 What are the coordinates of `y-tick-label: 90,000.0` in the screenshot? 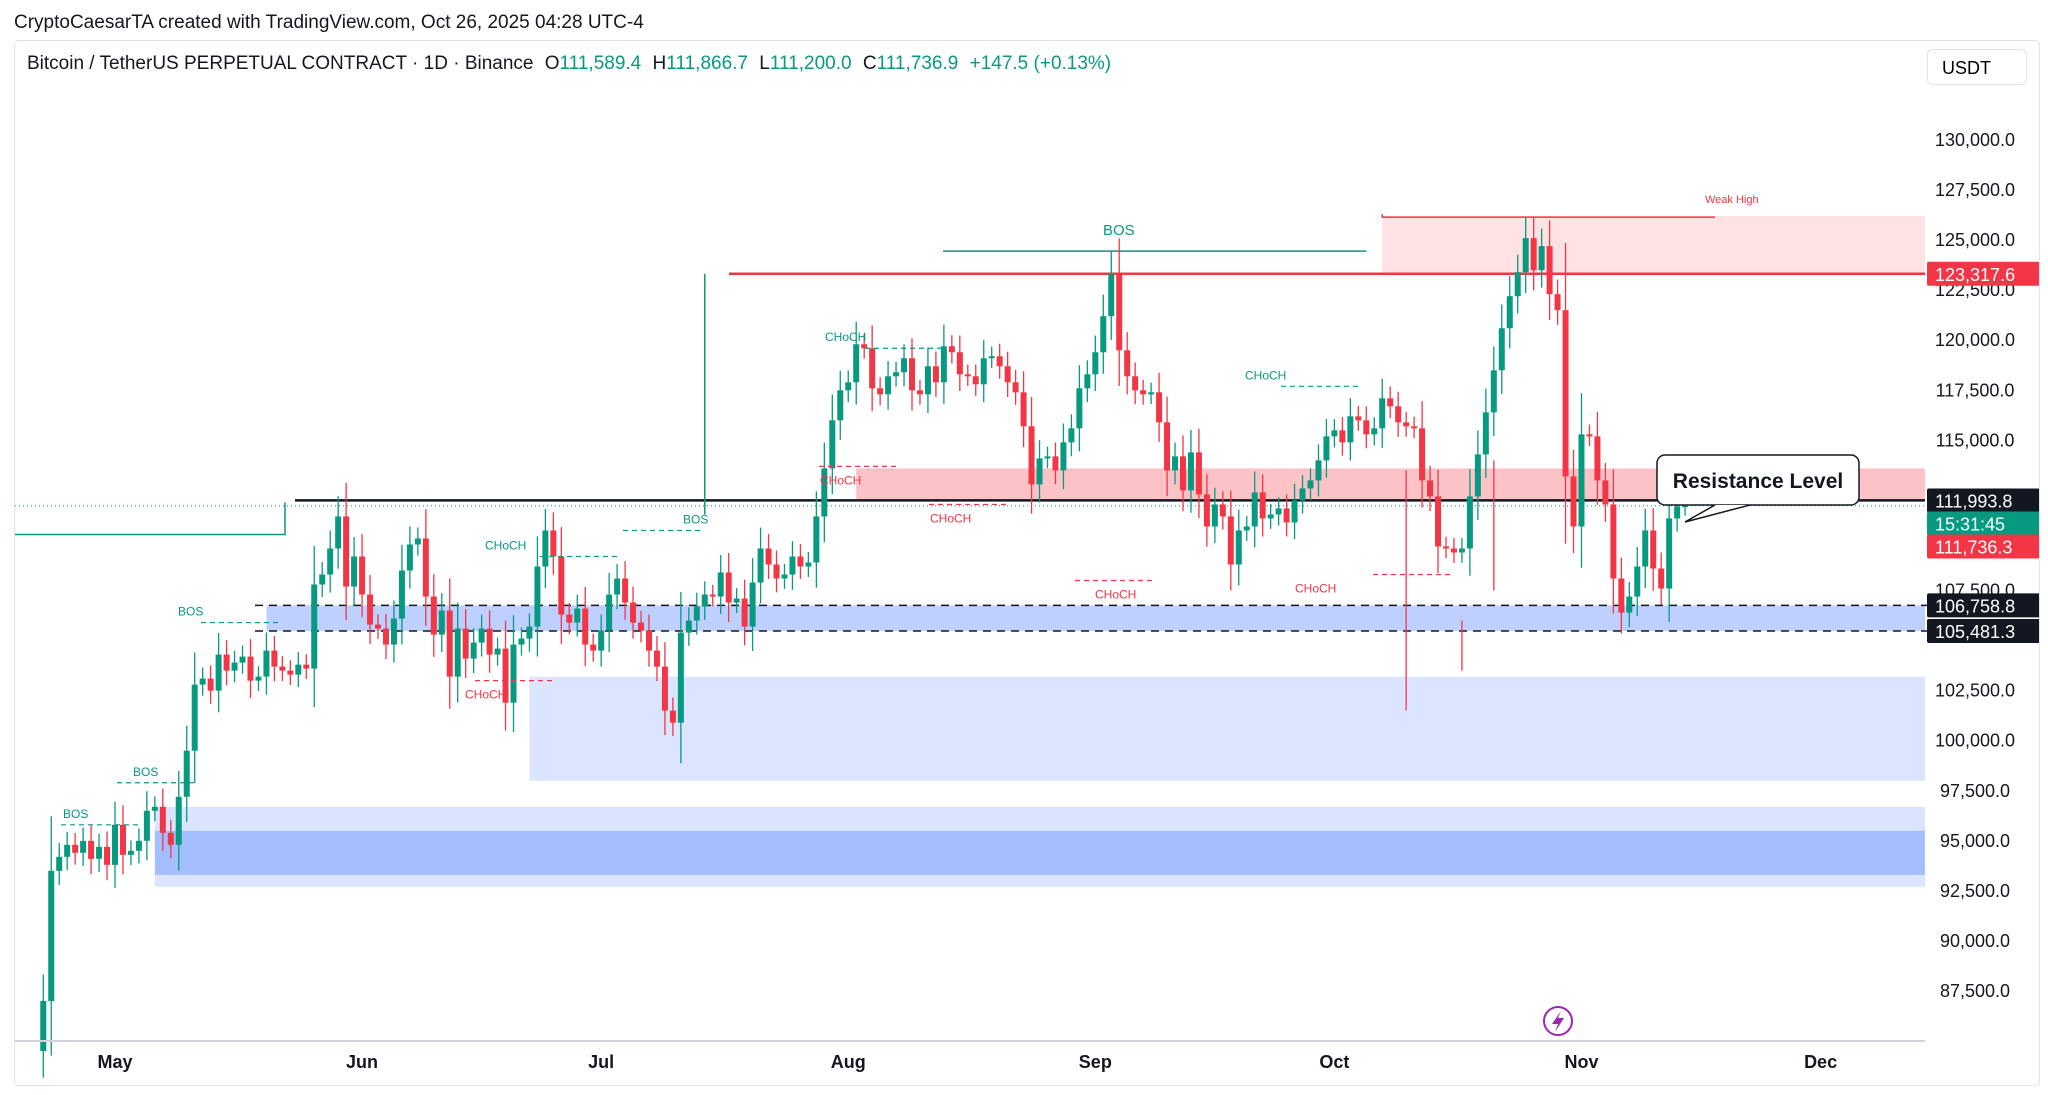 It's located at (1975, 941).